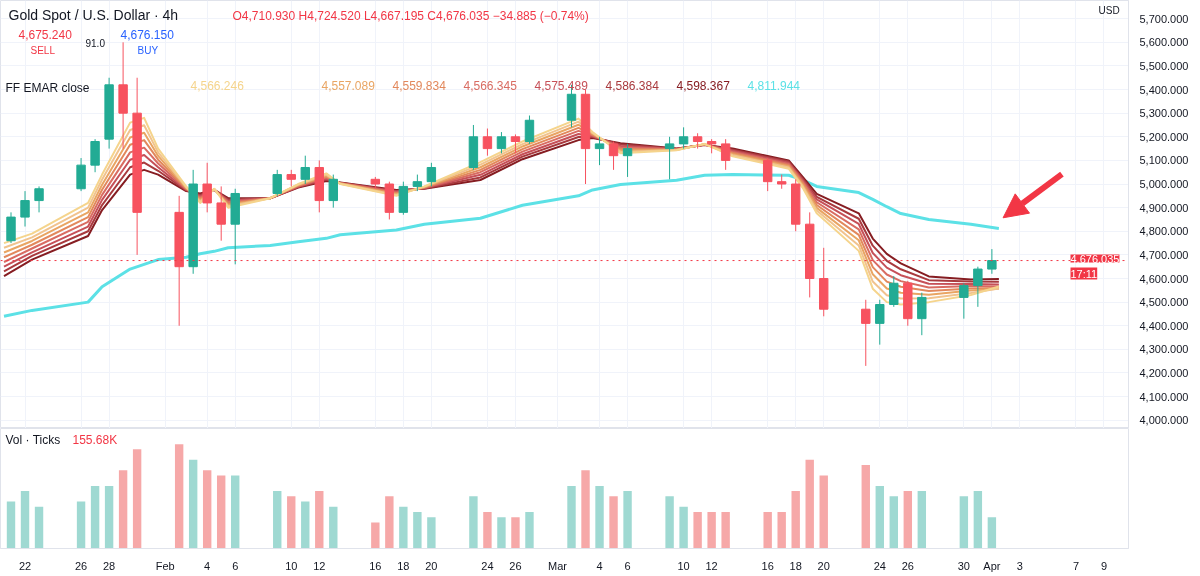 Image resolution: width=1200 pixels, height=576 pixels. I want to click on y-tick-label: 4,400.000, so click(1164, 325).